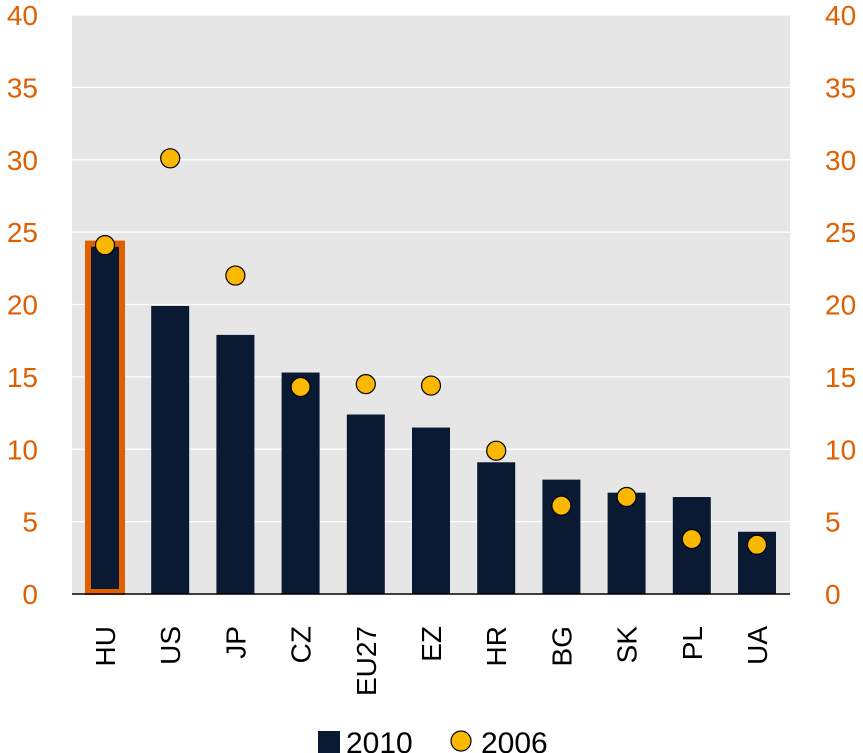 This screenshot has height=753, width=863. What do you see at coordinates (22, 160) in the screenshot?
I see `y-tick-label-left: 30` at bounding box center [22, 160].